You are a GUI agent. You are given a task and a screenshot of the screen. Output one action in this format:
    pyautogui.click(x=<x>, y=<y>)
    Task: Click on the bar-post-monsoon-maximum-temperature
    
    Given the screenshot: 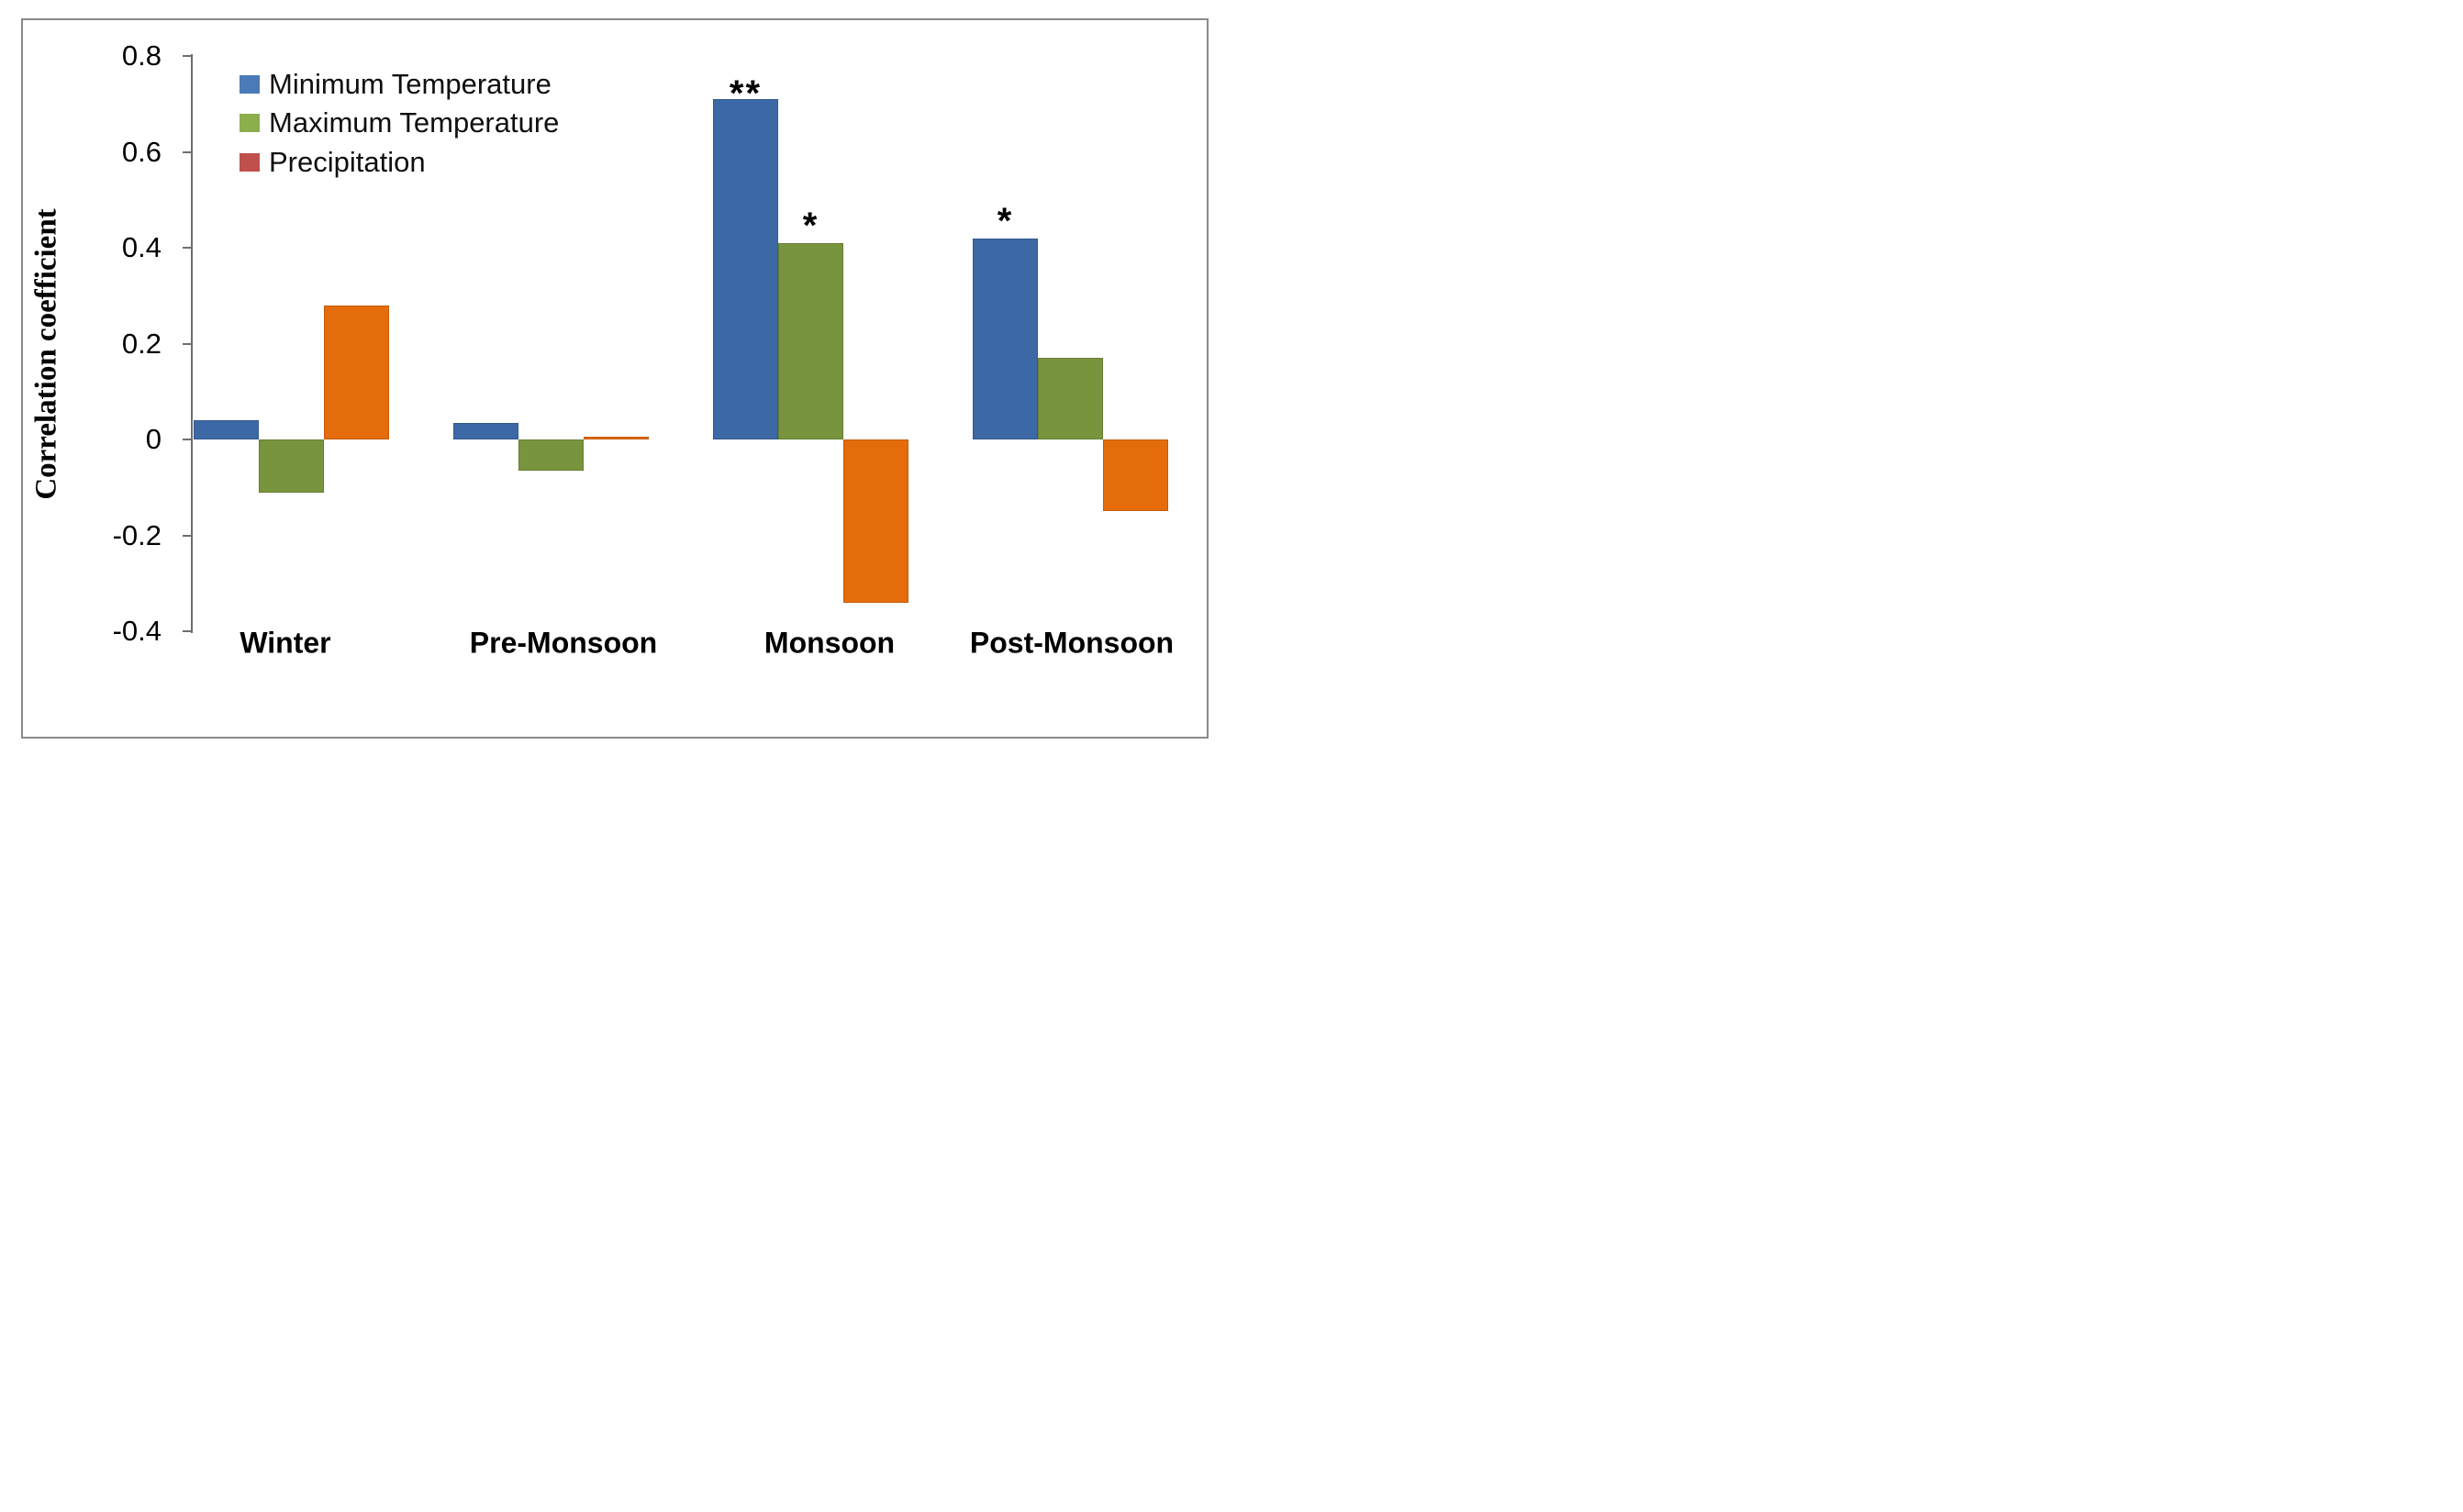 What is the action you would take?
    pyautogui.click(x=1071, y=398)
    